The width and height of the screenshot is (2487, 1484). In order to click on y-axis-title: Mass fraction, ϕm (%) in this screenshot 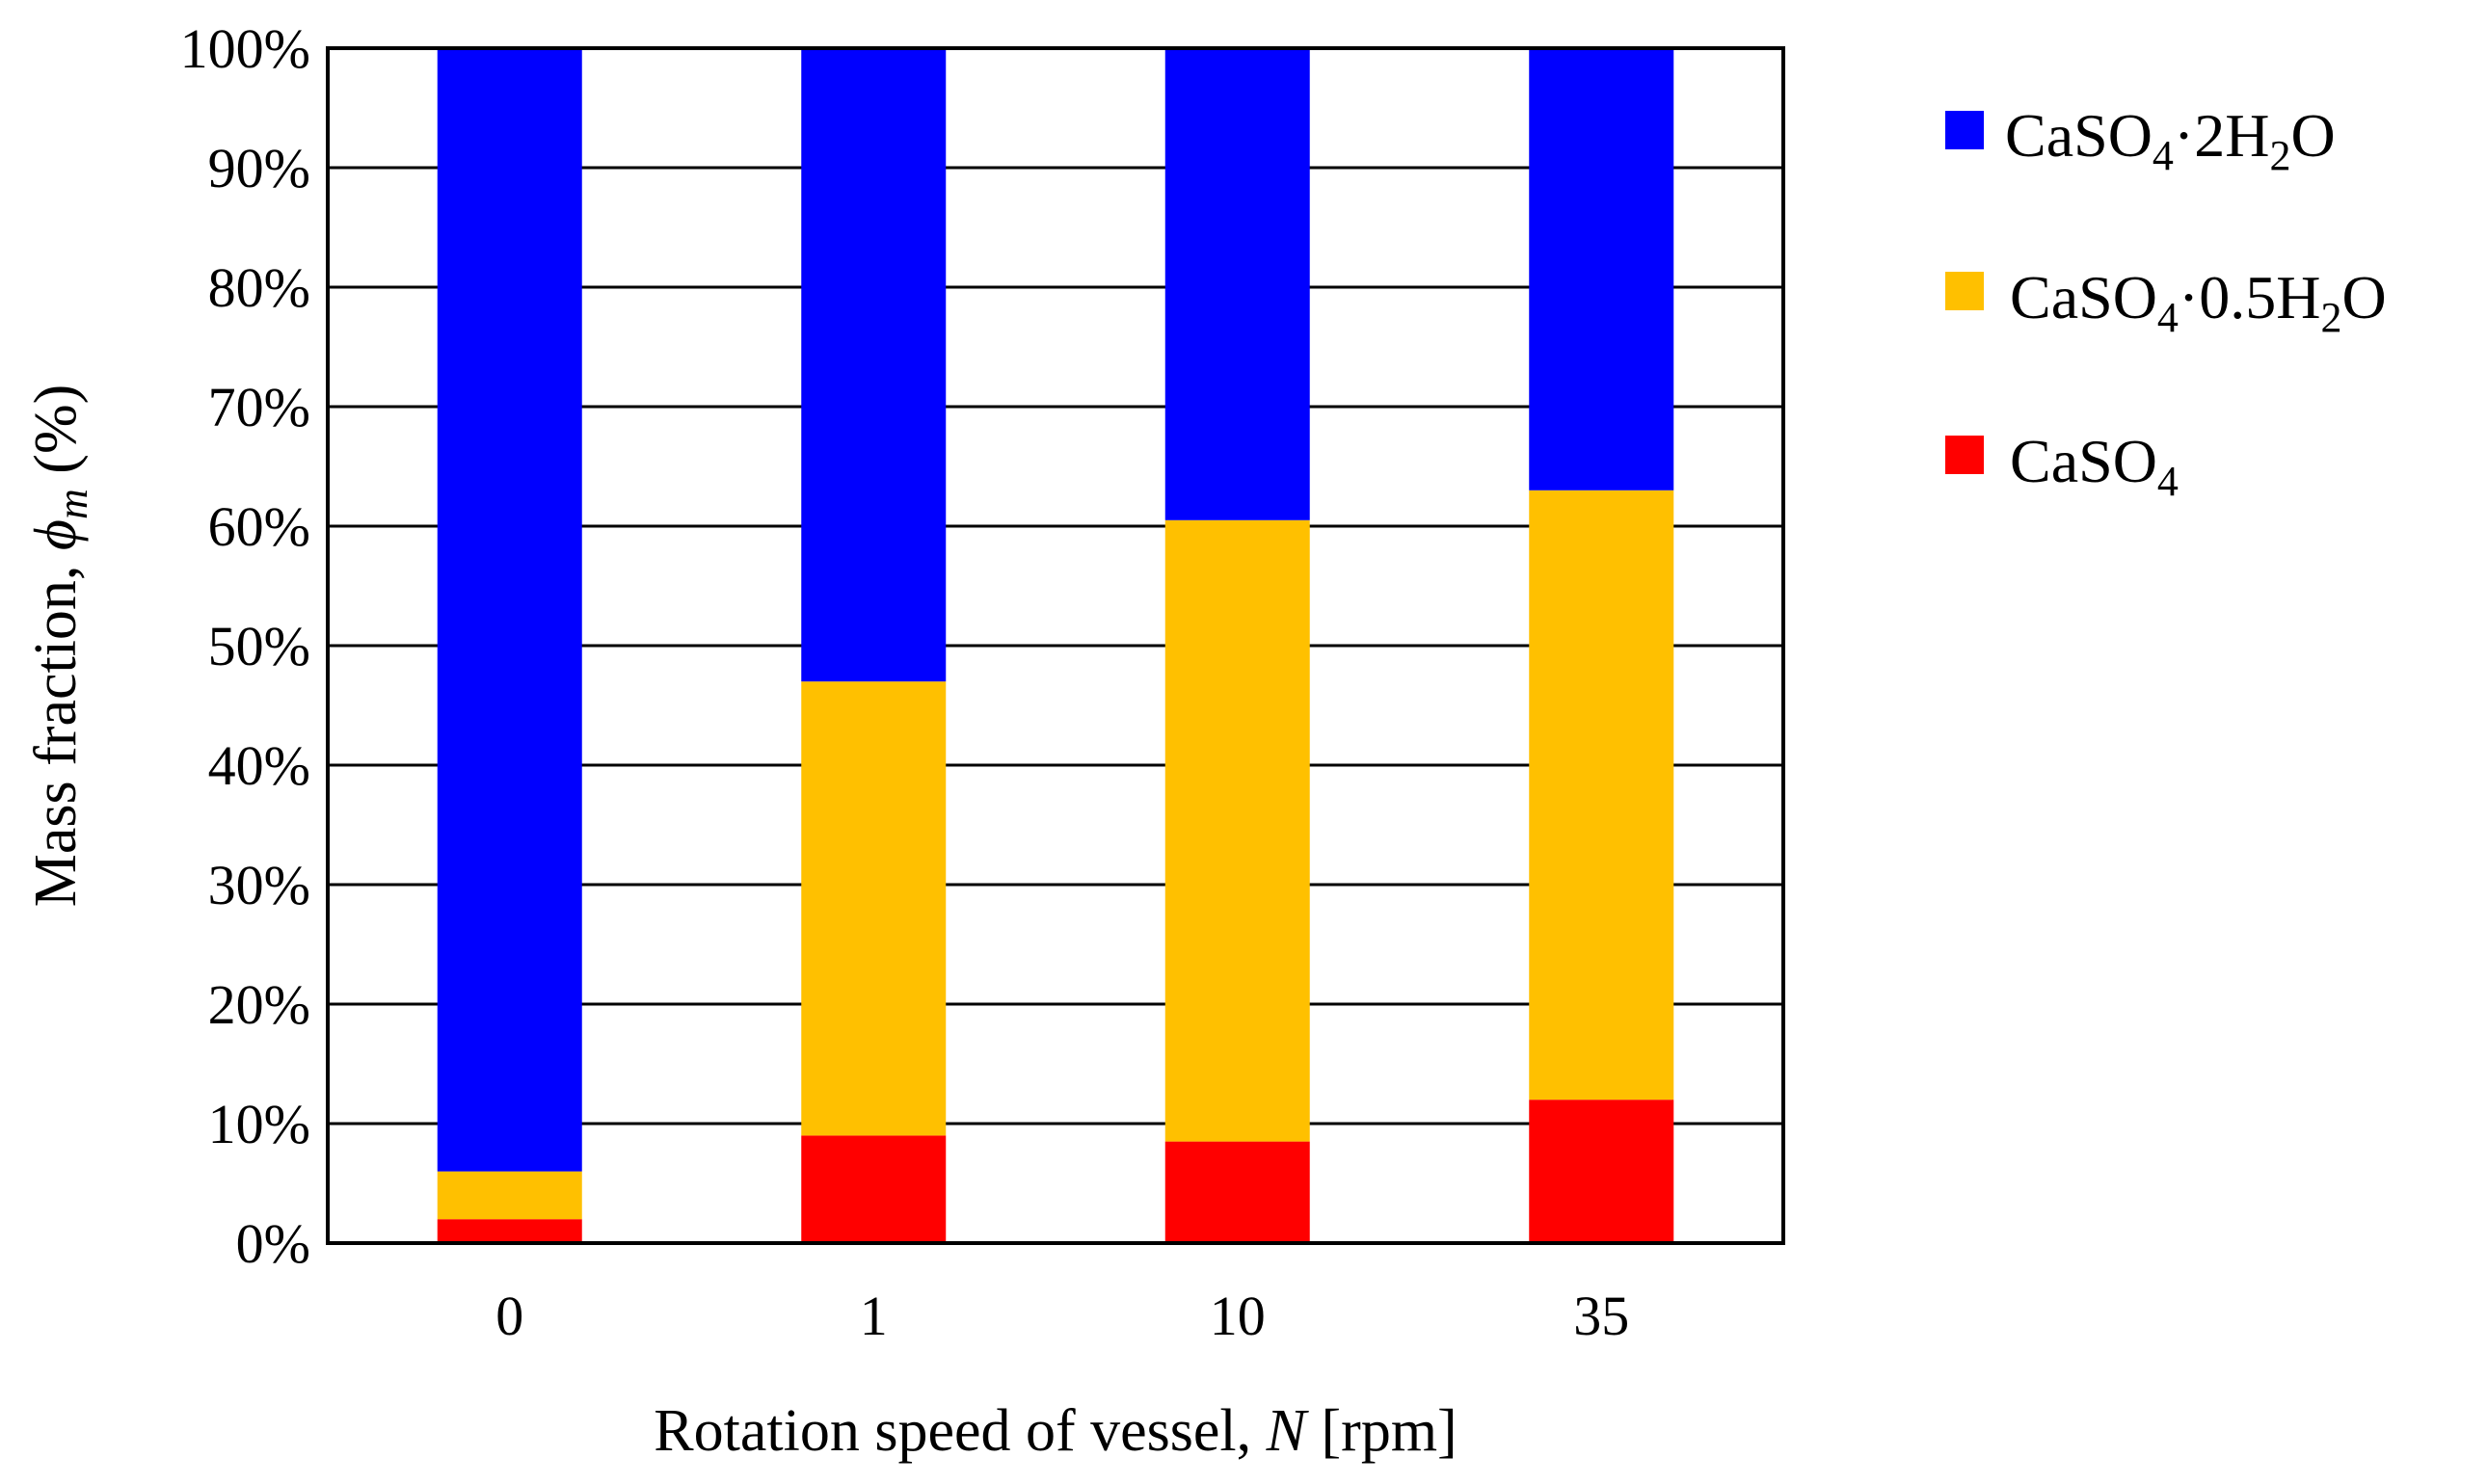, I will do `click(59, 646)`.